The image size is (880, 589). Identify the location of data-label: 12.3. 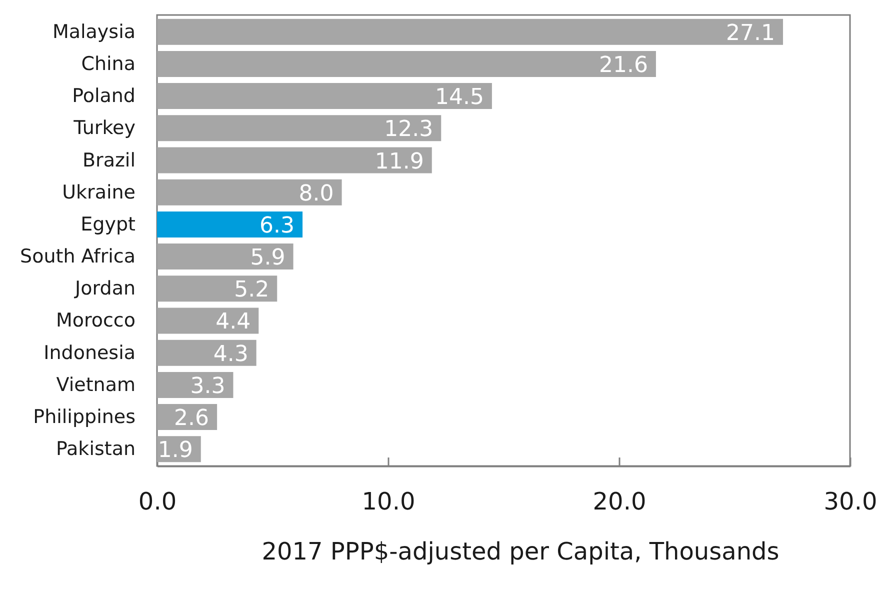
(409, 129).